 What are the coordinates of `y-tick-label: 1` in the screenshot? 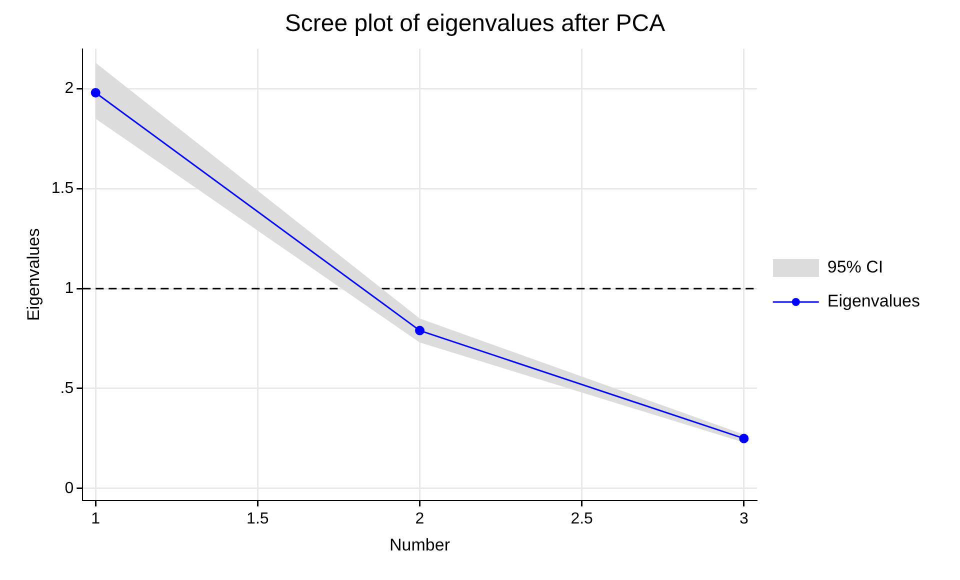 It's located at (69, 288).